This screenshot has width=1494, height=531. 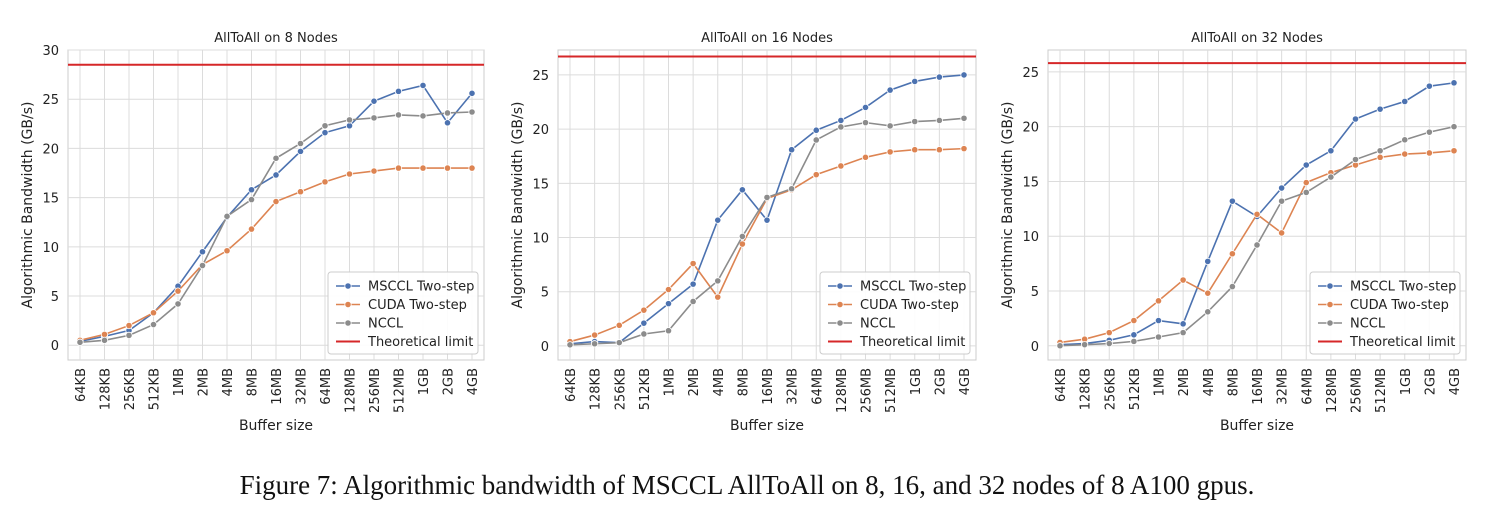 What do you see at coordinates (417, 305) in the screenshot?
I see `legend-label: CUDA Two-step` at bounding box center [417, 305].